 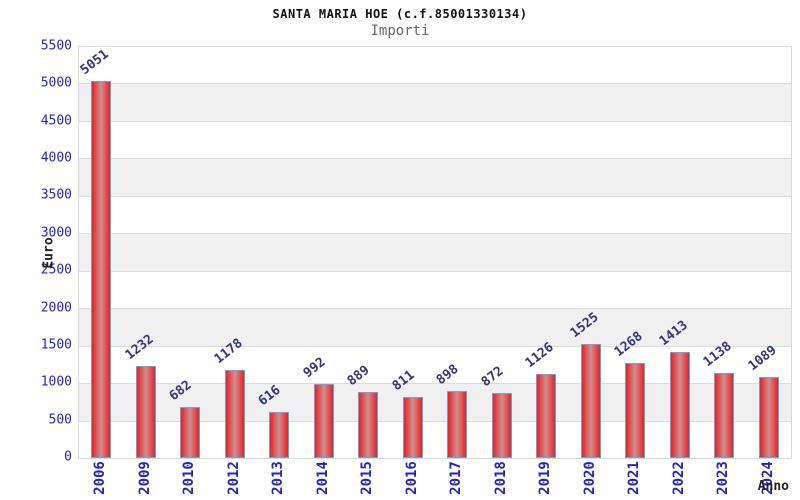 I want to click on bar-2014, so click(x=323, y=420).